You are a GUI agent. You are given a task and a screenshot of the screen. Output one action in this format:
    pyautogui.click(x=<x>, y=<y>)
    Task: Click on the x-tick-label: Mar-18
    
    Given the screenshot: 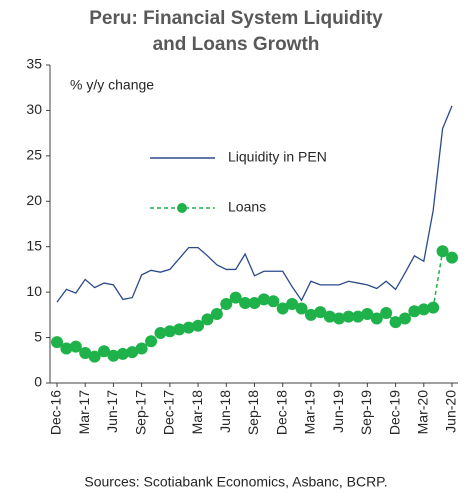 What is the action you would take?
    pyautogui.click(x=197, y=412)
    